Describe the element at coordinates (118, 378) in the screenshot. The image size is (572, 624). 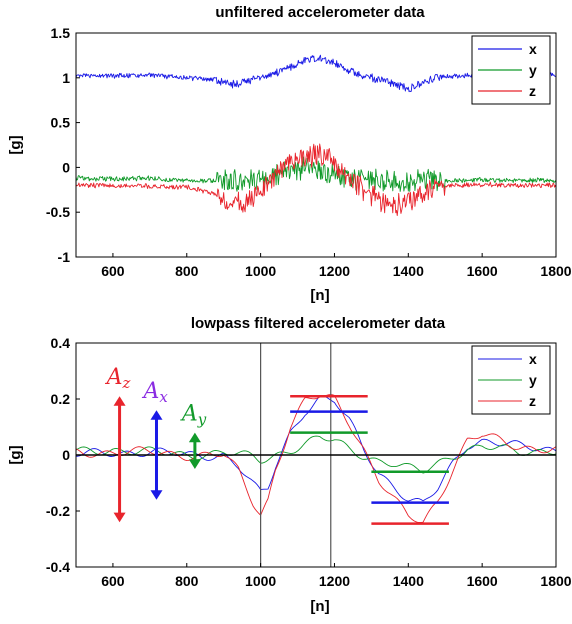
I see `amplitude-label-z: Az` at that location.